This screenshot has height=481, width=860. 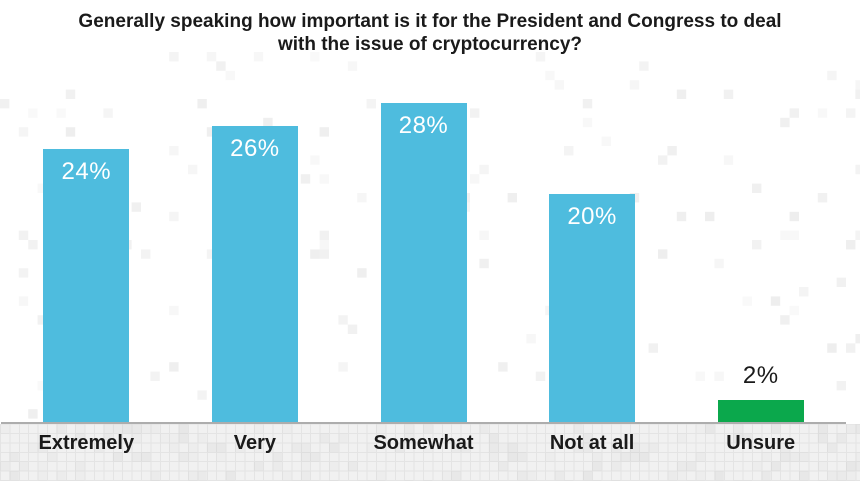 What do you see at coordinates (423, 125) in the screenshot?
I see `bar-value-label-somewhat: 28%` at bounding box center [423, 125].